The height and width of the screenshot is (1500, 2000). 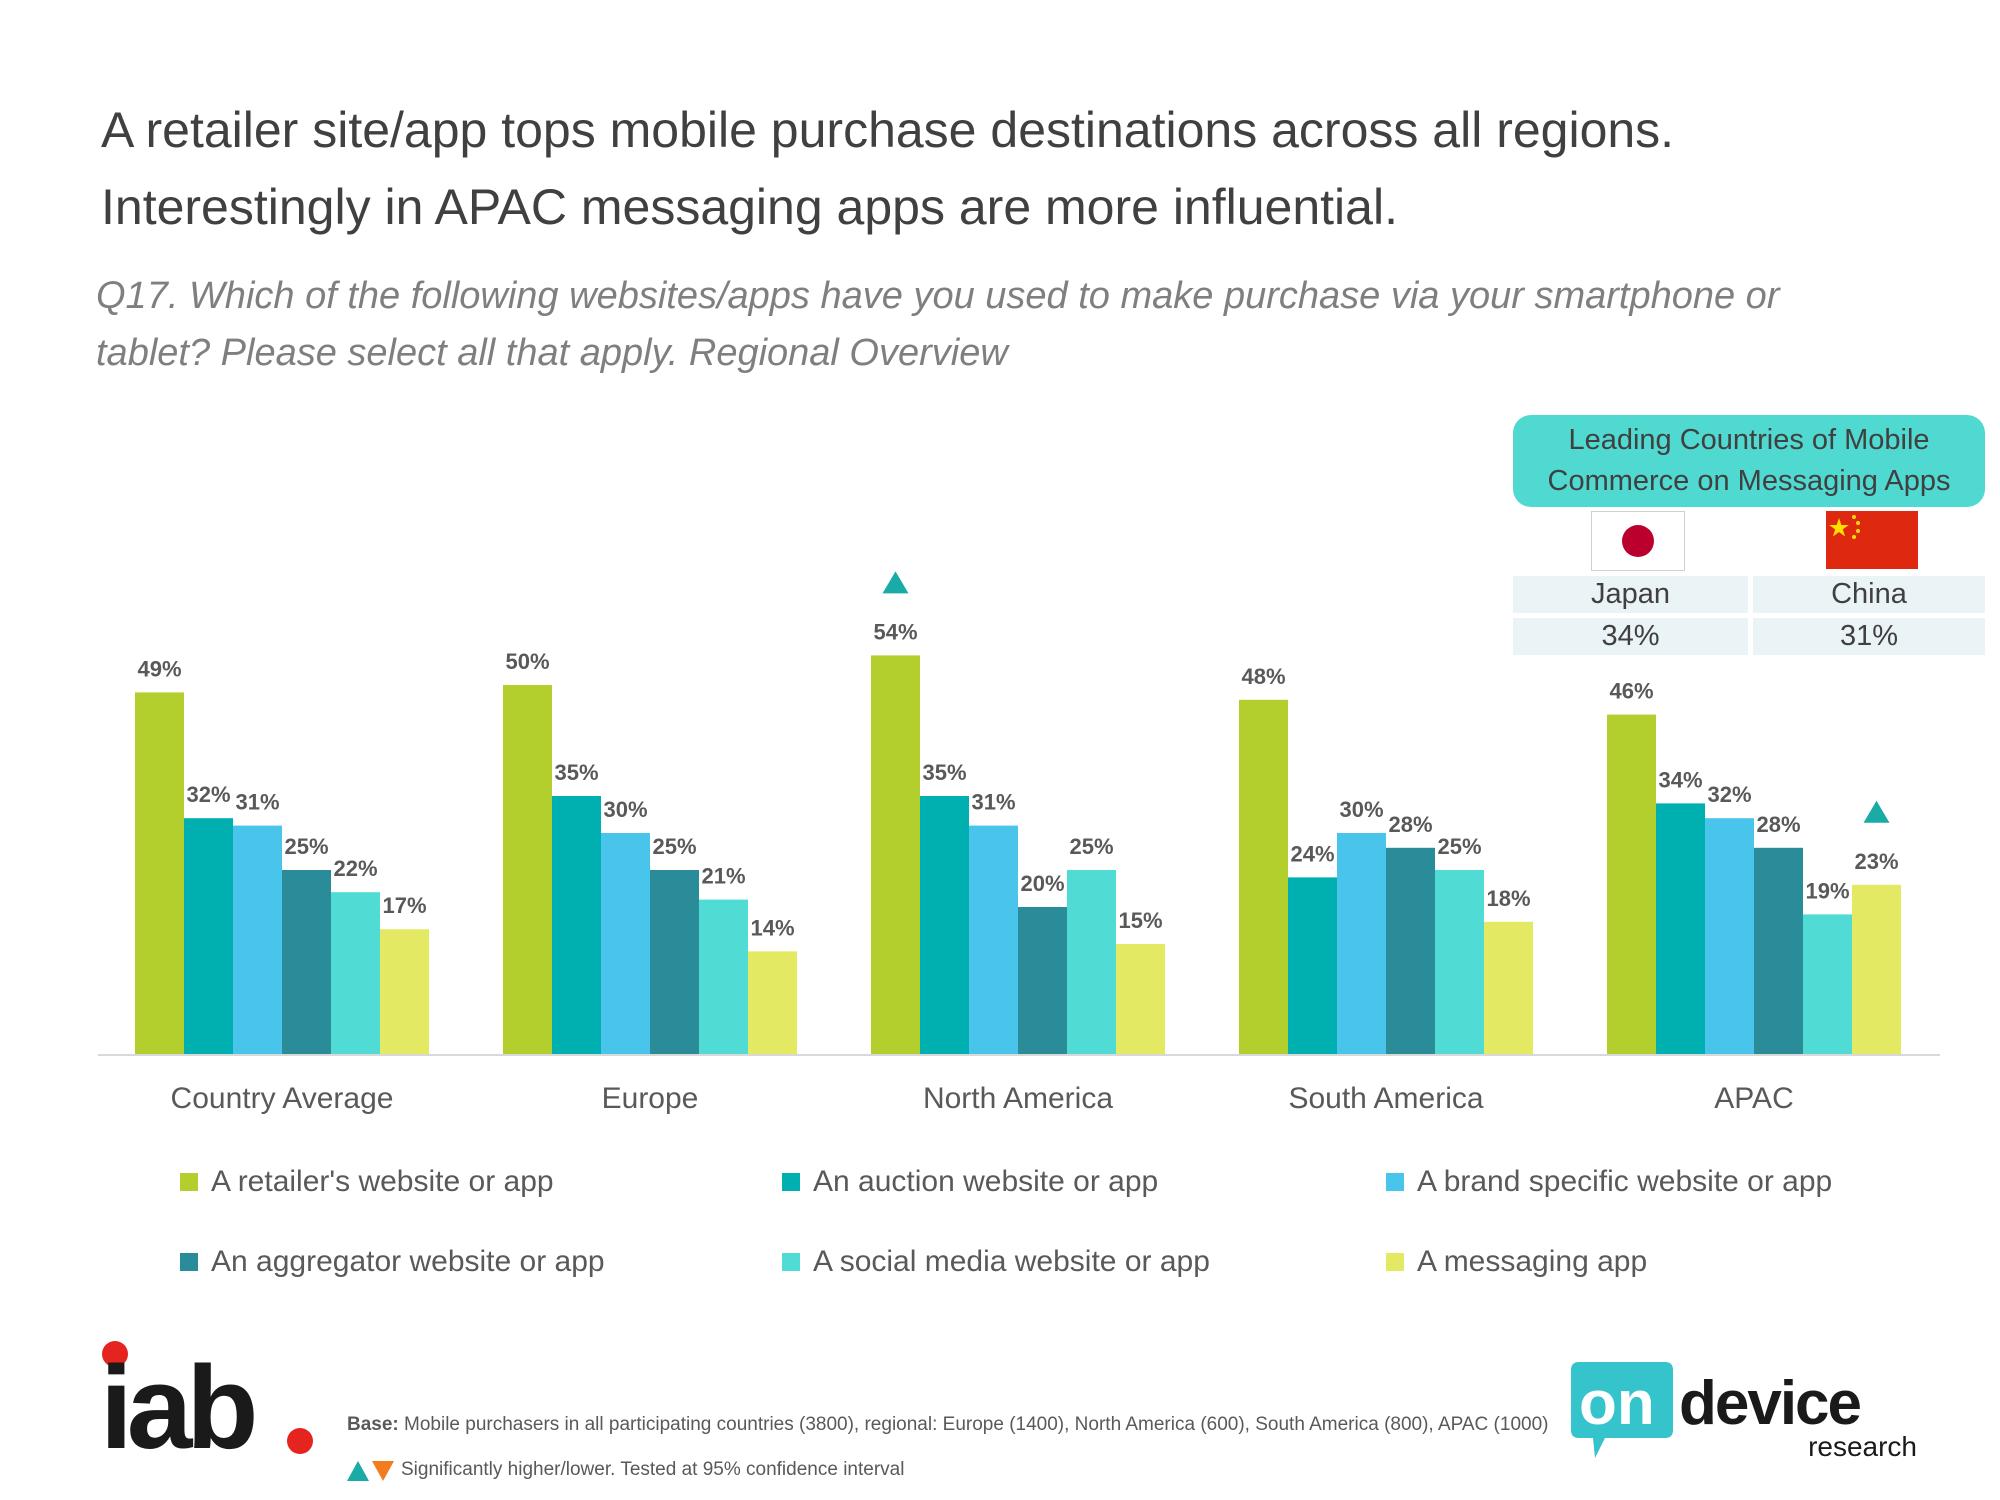 What do you see at coordinates (1018, 1098) in the screenshot?
I see `category-label-north-america: North America` at bounding box center [1018, 1098].